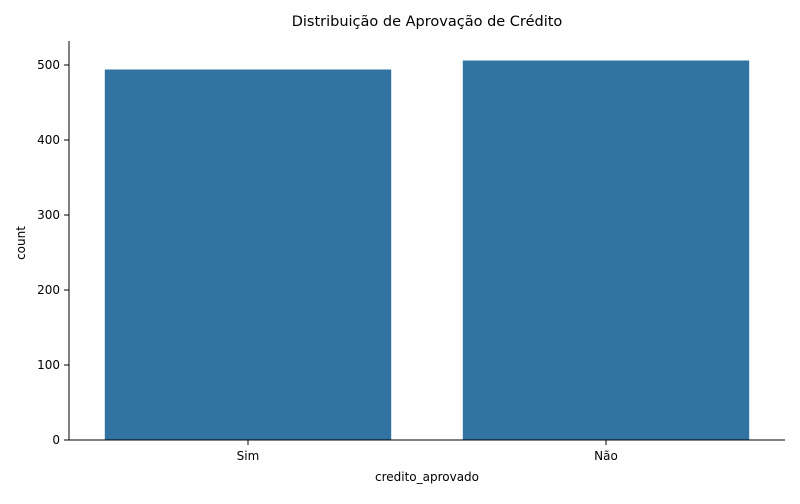 Image resolution: width=800 pixels, height=504 pixels. Describe the element at coordinates (53, 252) in the screenshot. I see `y-axis: 0 100 200 300 400 500` at that location.